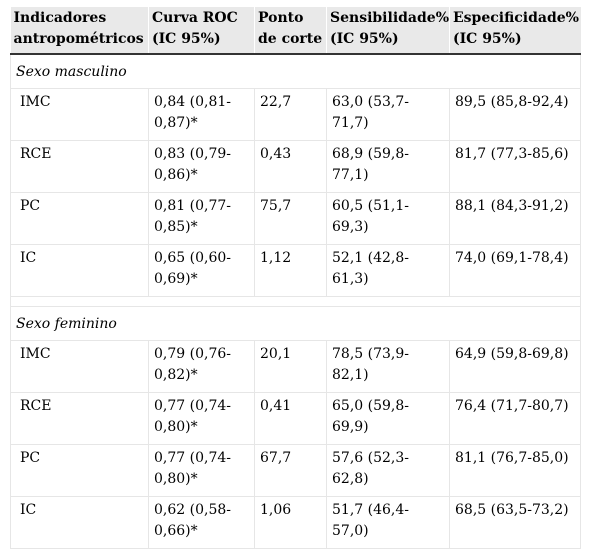  I want to click on specificity-cell: 81,1 (76,7-85,0), so click(515, 470).